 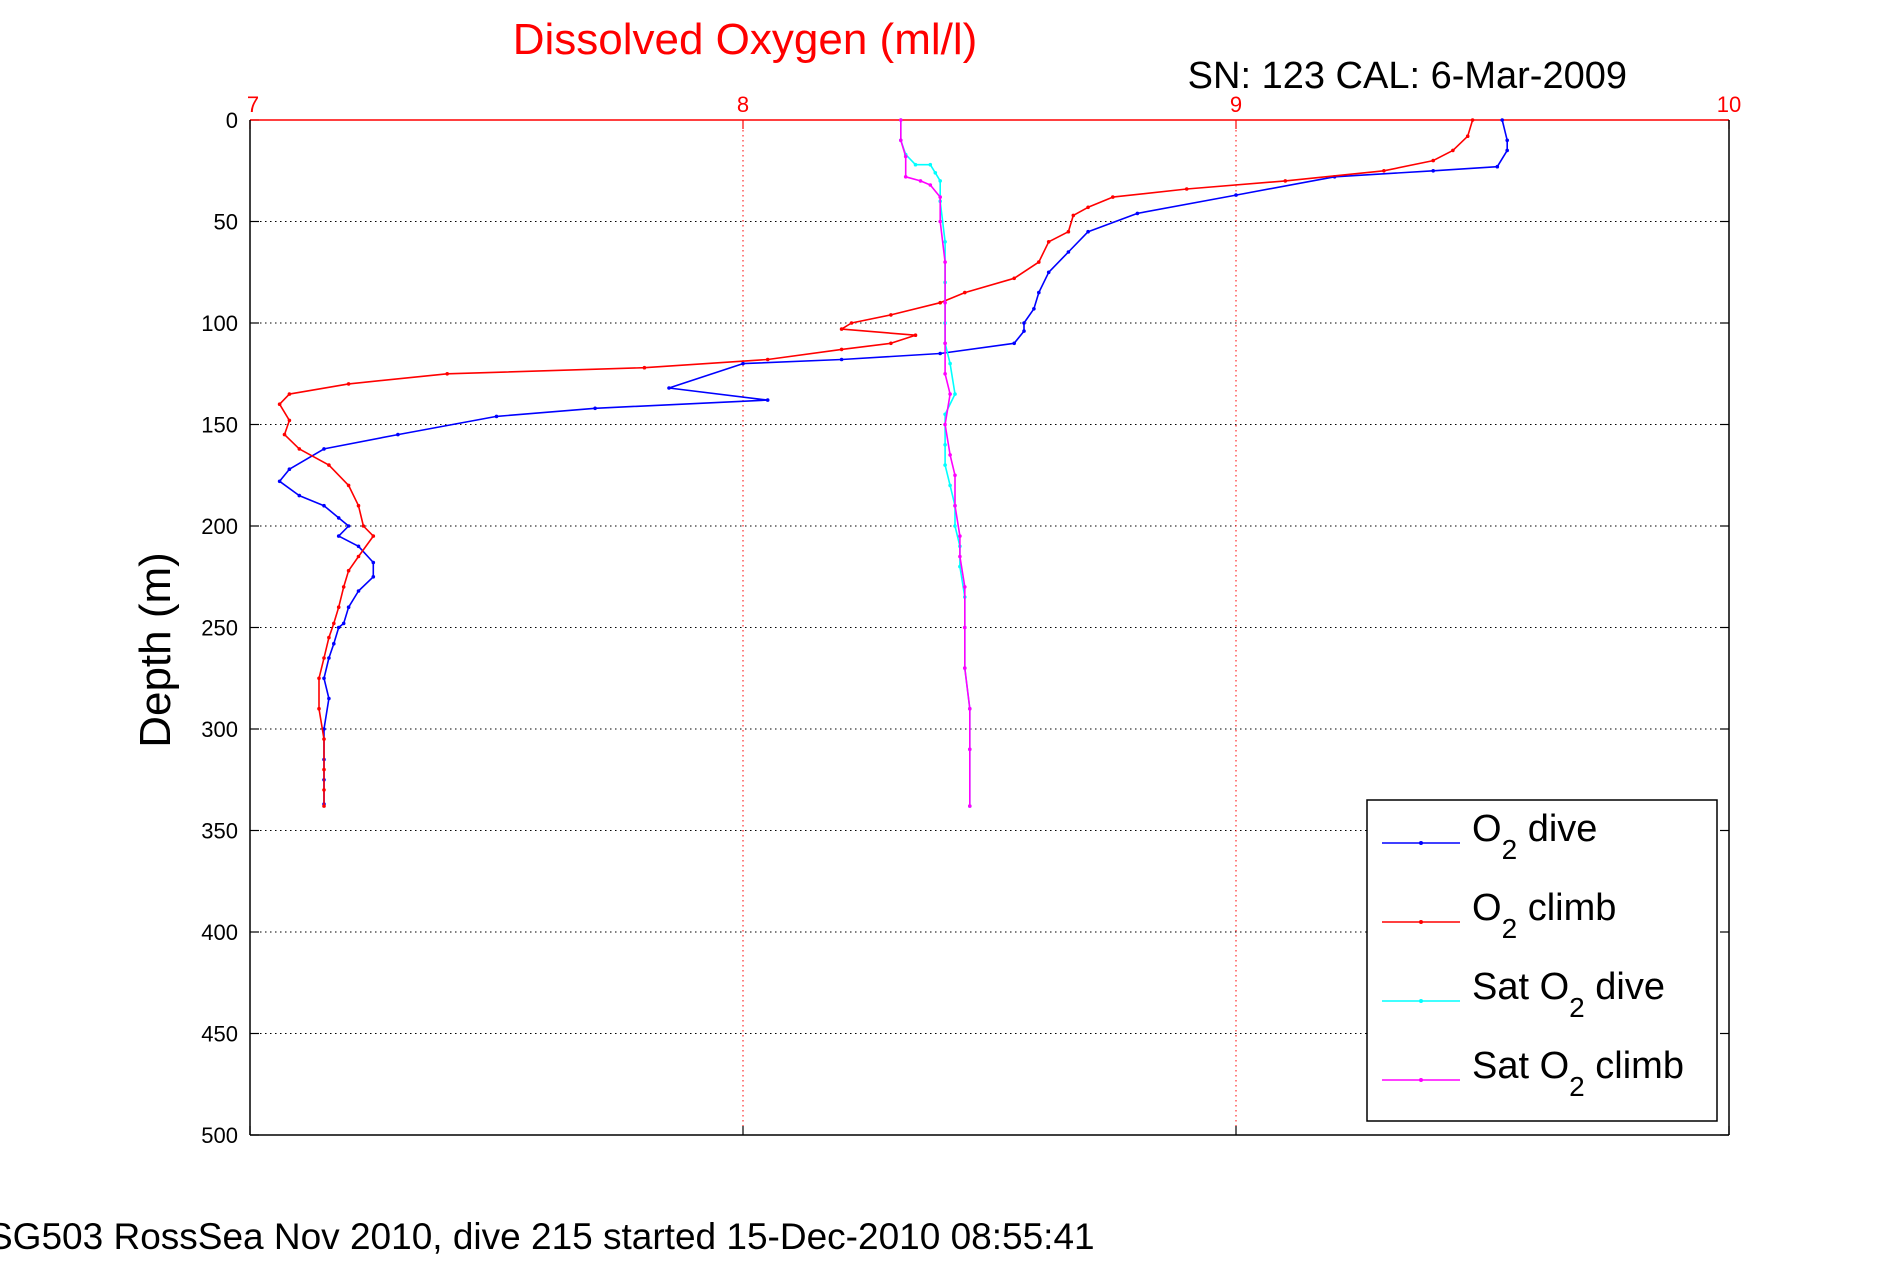 What do you see at coordinates (232, 120) in the screenshot?
I see `y-tick-label: 0` at bounding box center [232, 120].